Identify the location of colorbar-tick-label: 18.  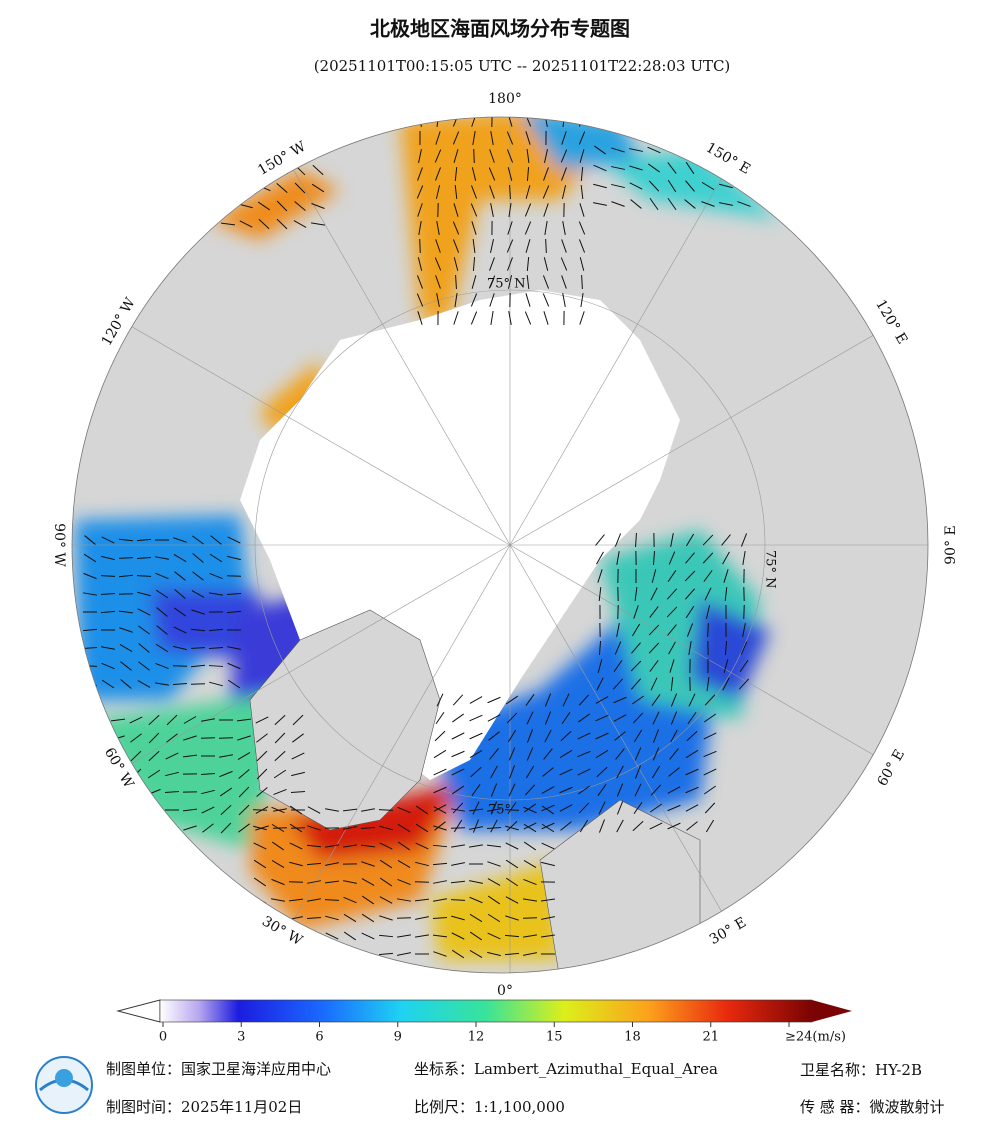
(632, 1037).